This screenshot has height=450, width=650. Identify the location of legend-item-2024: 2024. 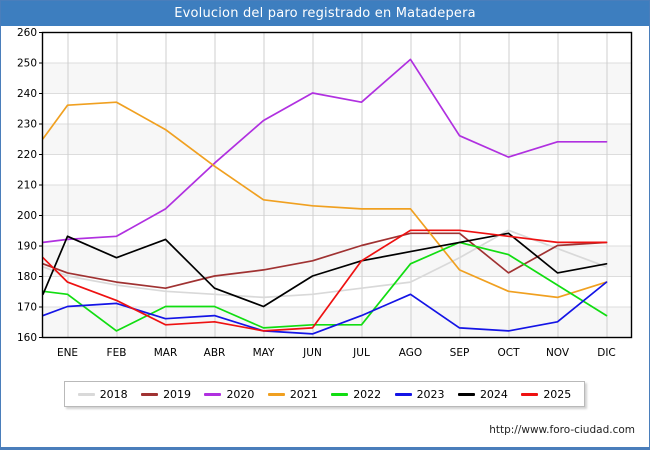
(482, 394).